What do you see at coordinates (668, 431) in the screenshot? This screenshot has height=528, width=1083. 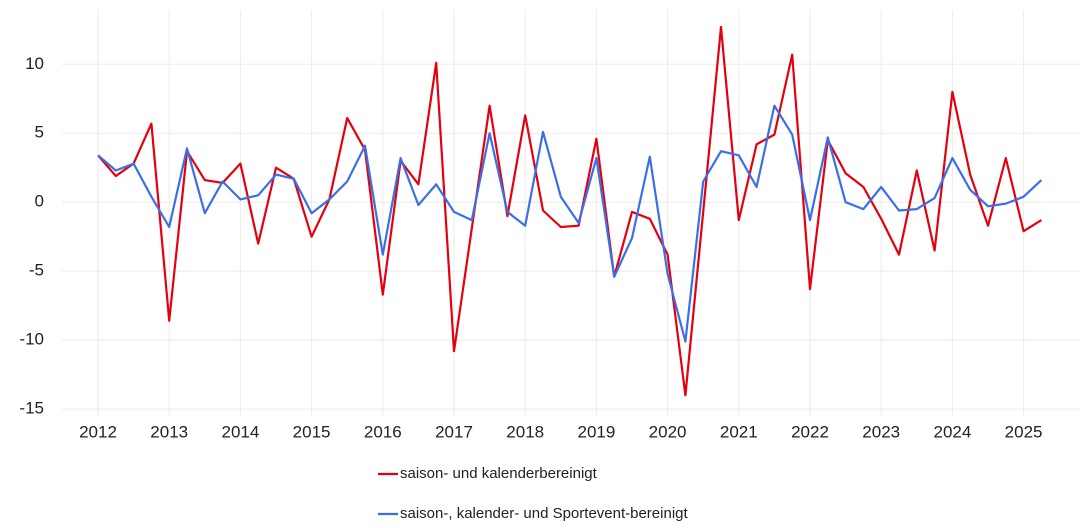 I see `x-tick-label: 2020` at bounding box center [668, 431].